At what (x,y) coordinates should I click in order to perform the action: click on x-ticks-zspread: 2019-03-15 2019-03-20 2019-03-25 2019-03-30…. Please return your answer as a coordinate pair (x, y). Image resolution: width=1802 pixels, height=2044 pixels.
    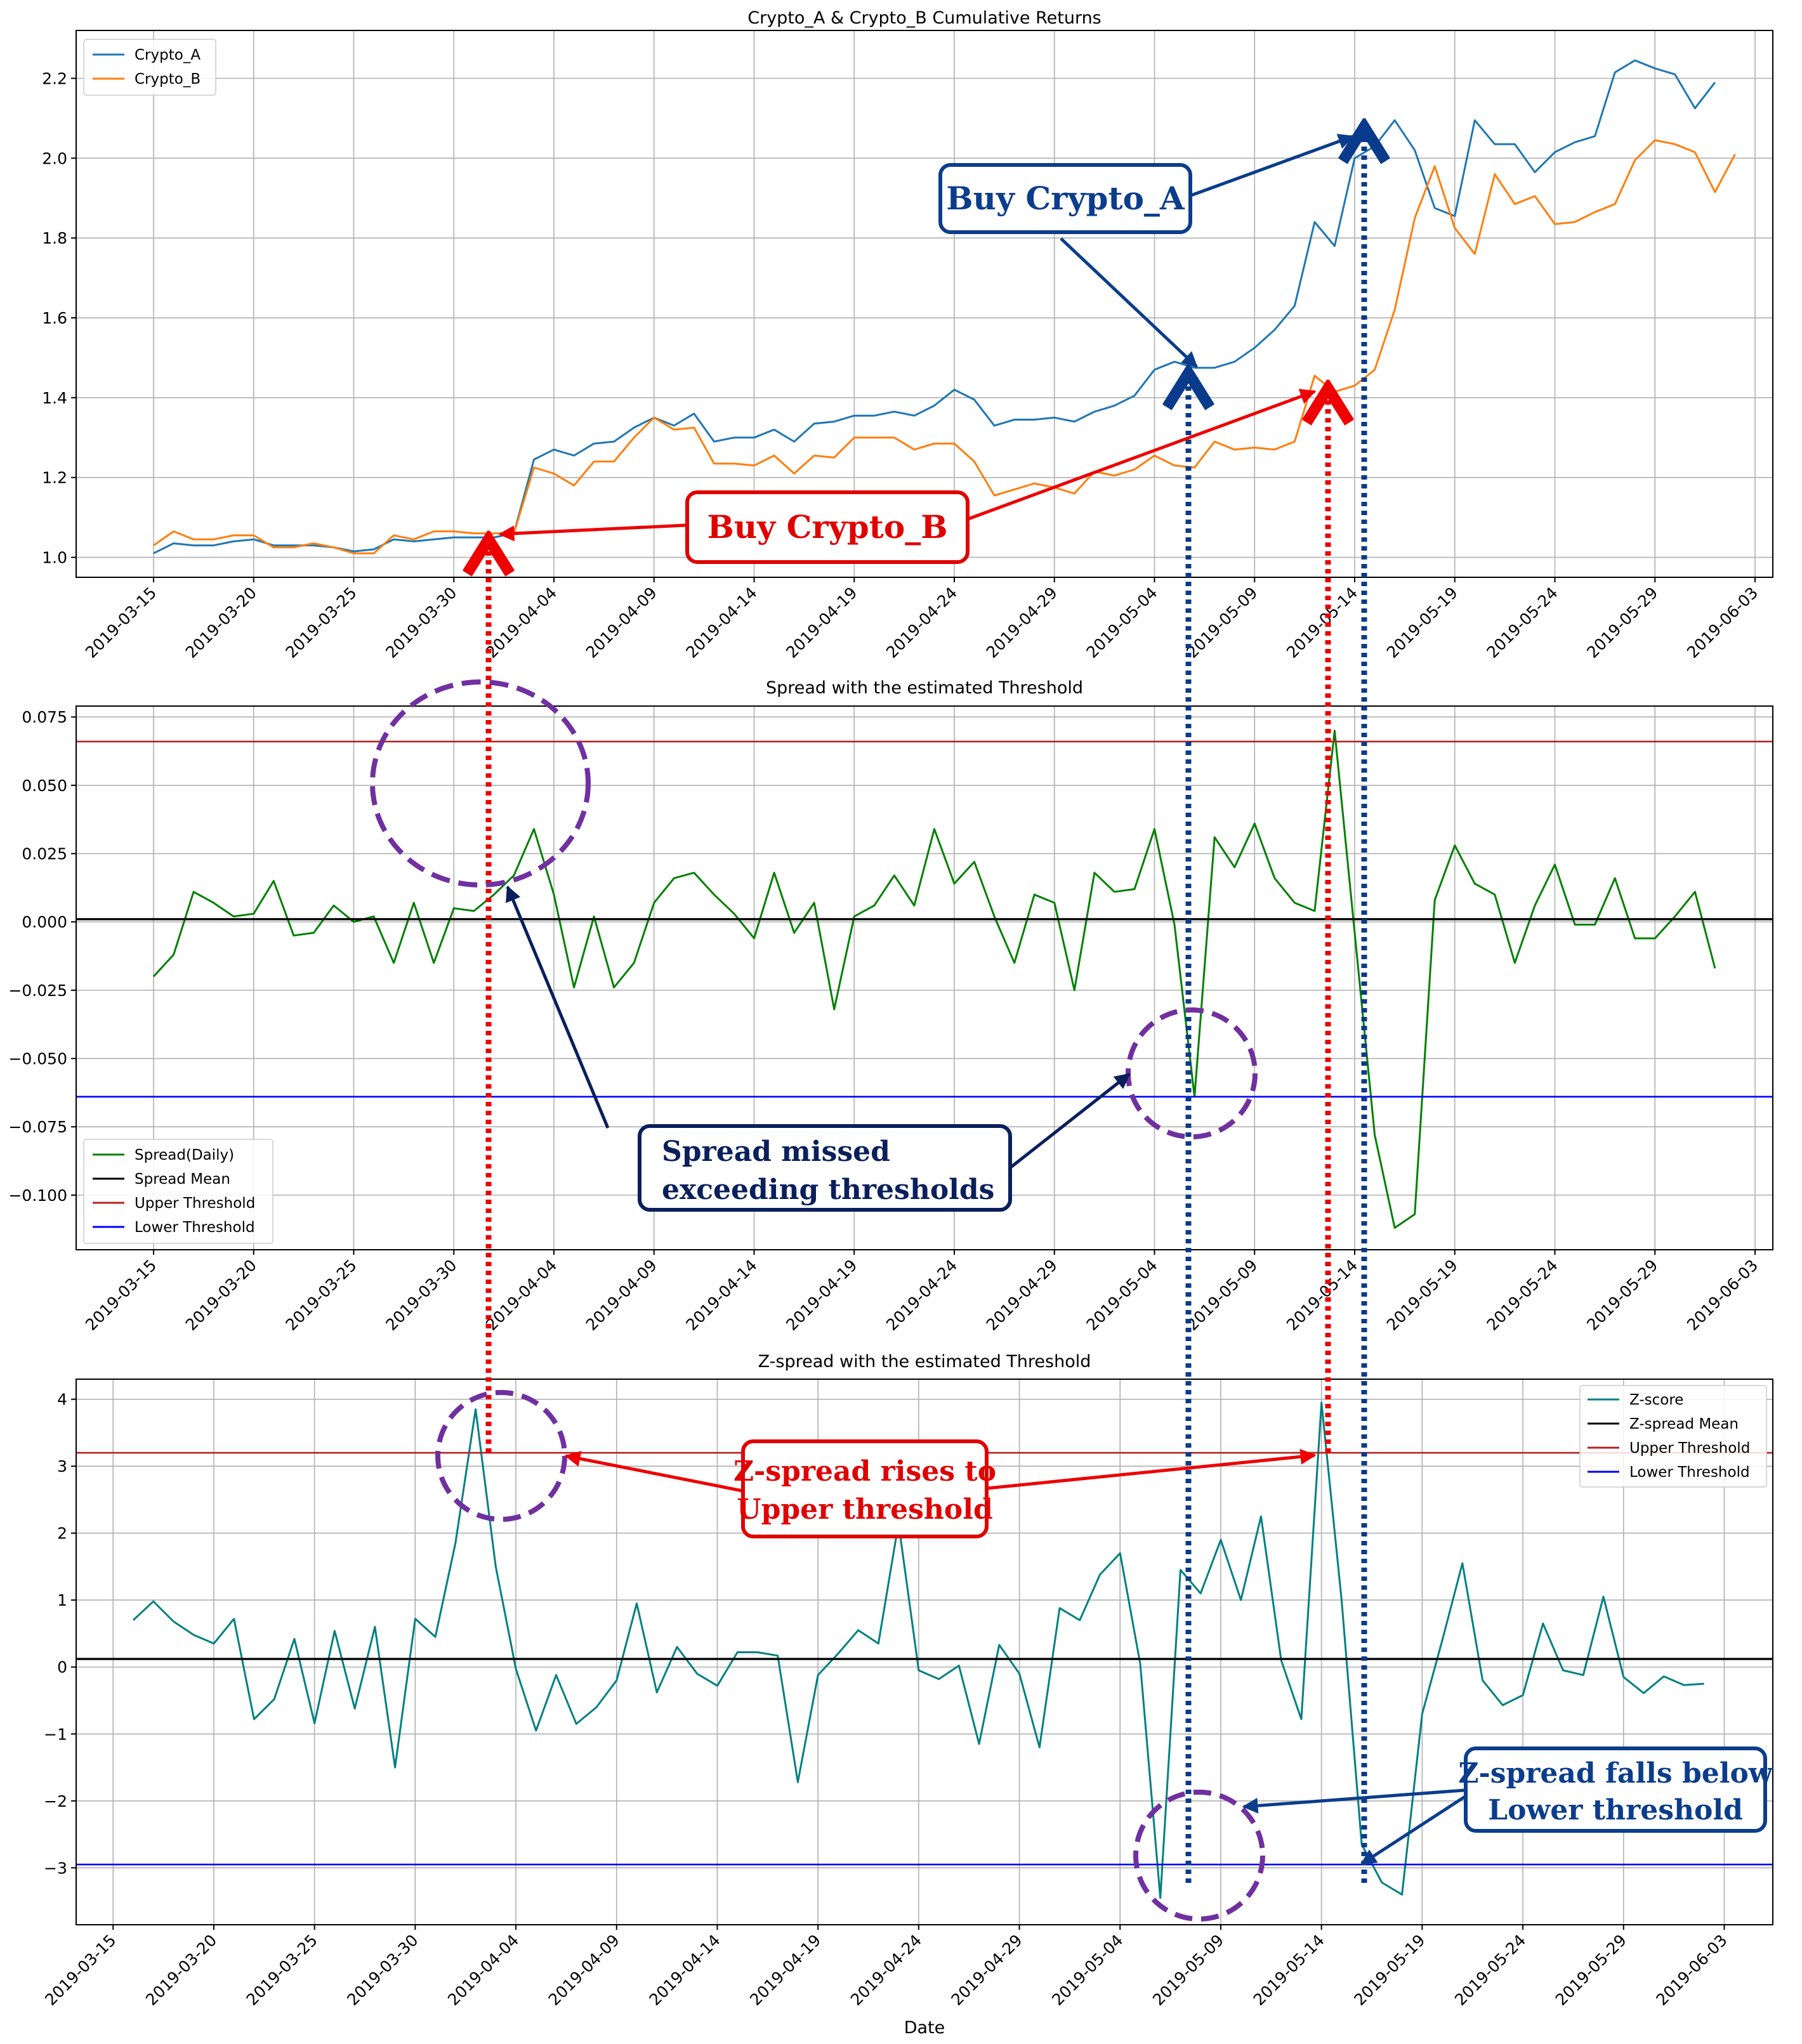
    Looking at the image, I should click on (886, 1967).